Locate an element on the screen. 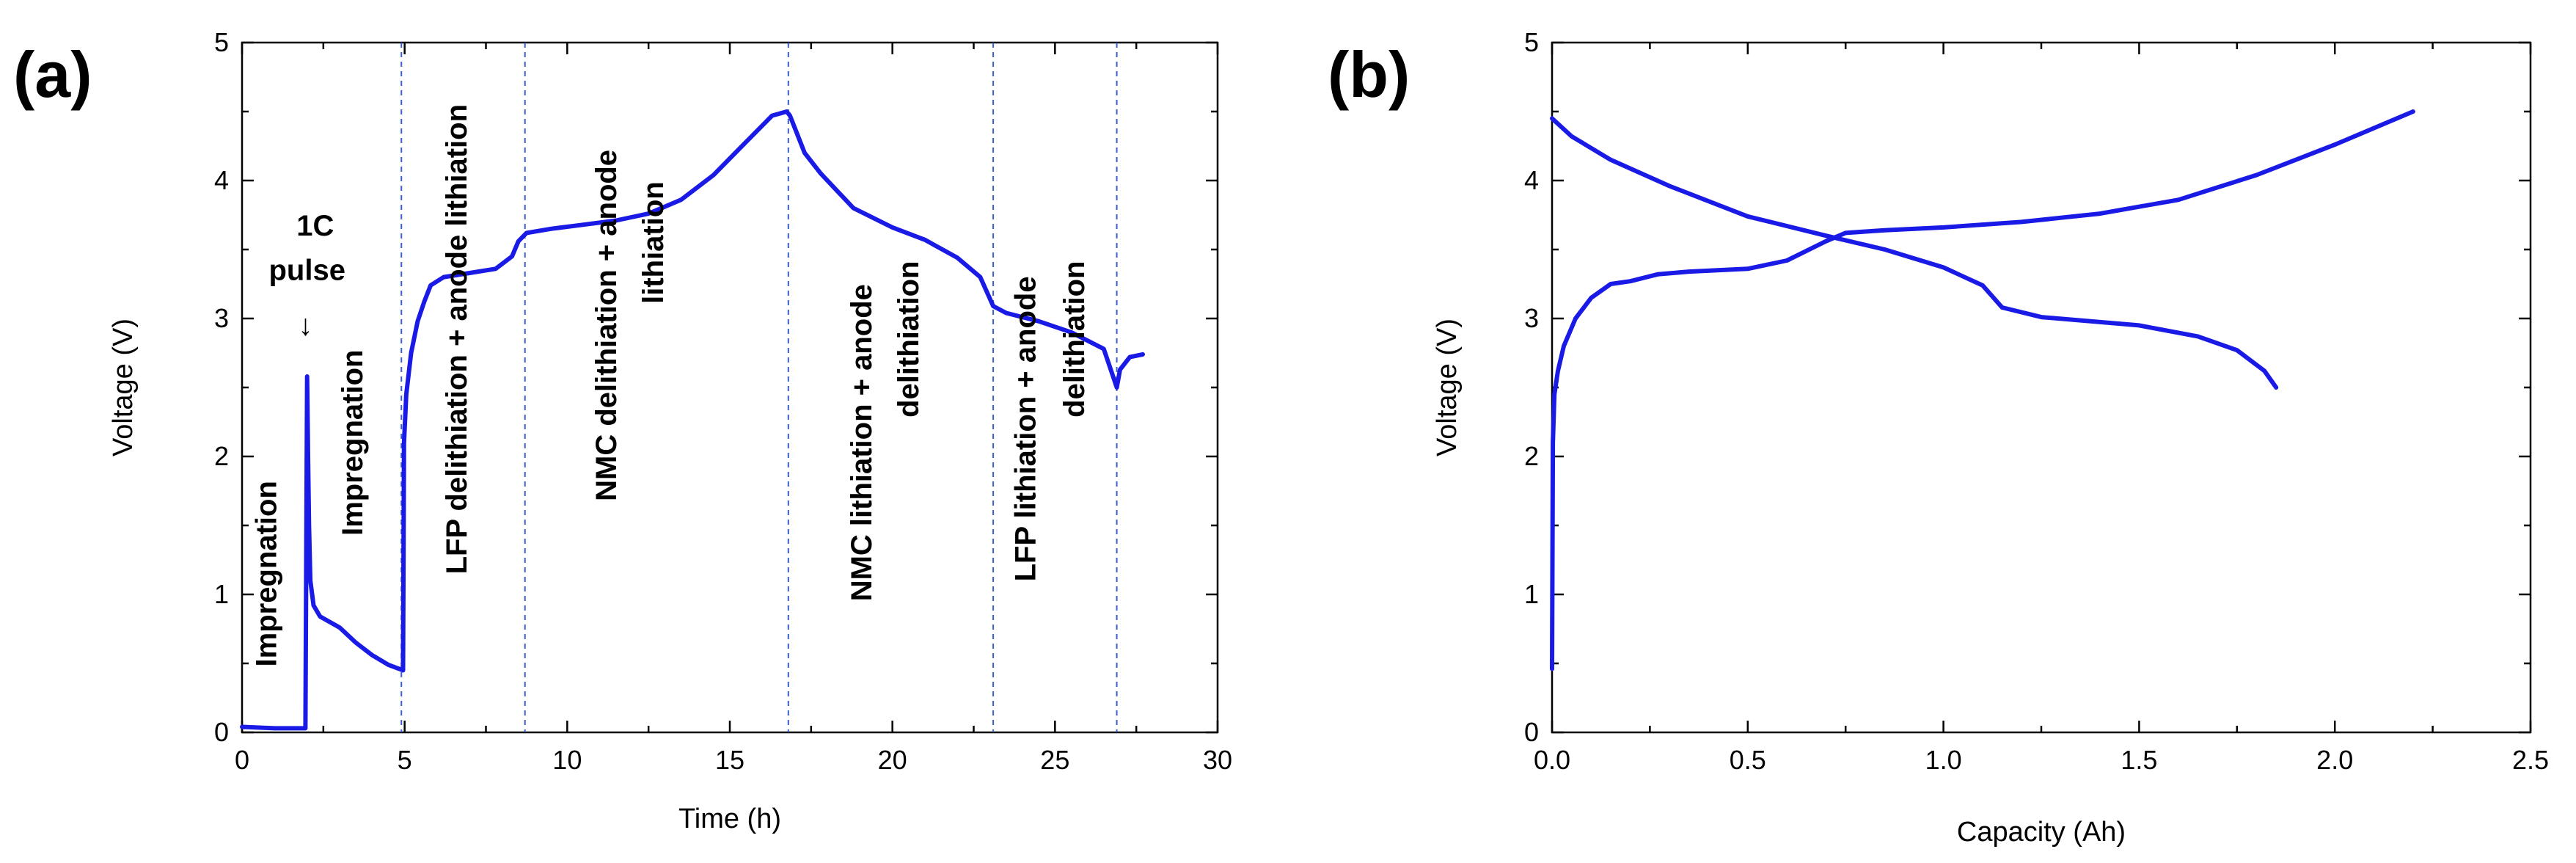 The width and height of the screenshot is (2576, 863). x-tick-label: 1.0 is located at coordinates (1944, 760).